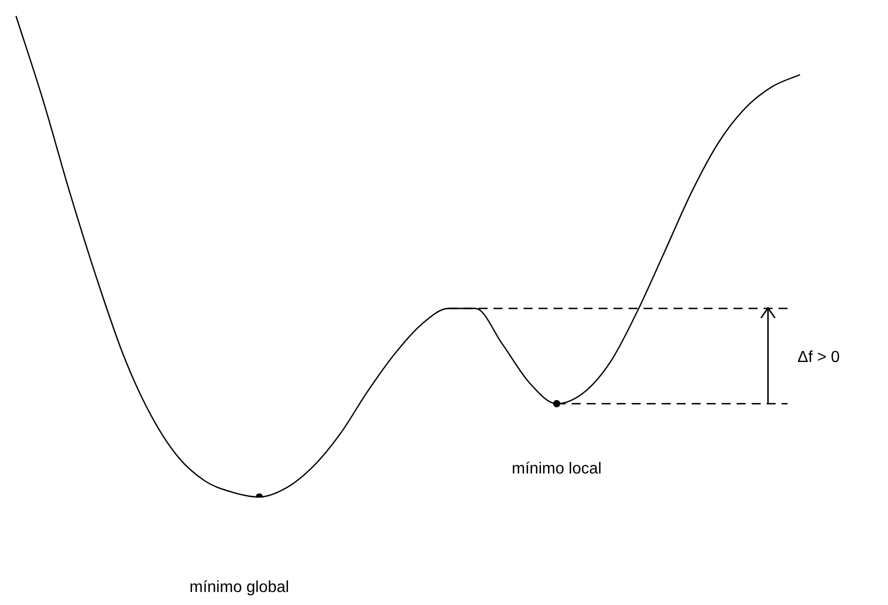 Image resolution: width=888 pixels, height=605 pixels. Describe the element at coordinates (819, 357) in the screenshot. I see `annotation: Δf > 0` at that location.